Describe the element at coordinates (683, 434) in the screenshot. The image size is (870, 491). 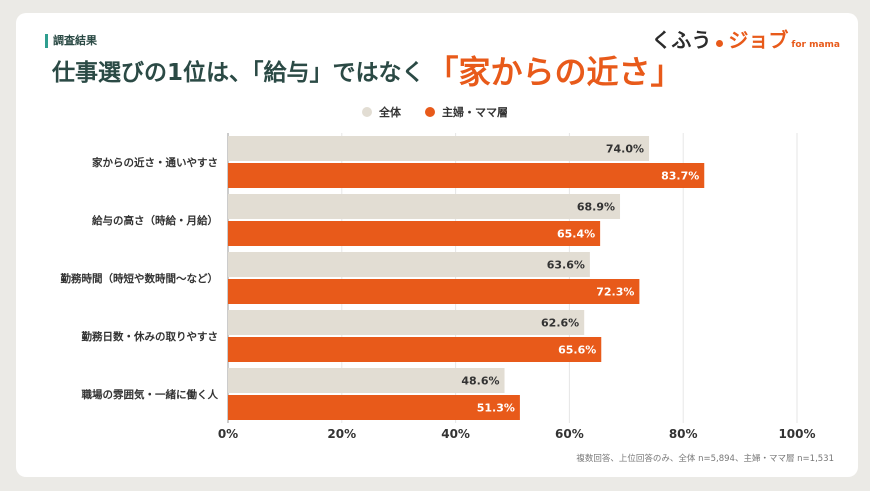
I see `x-tick-label: 80%` at that location.